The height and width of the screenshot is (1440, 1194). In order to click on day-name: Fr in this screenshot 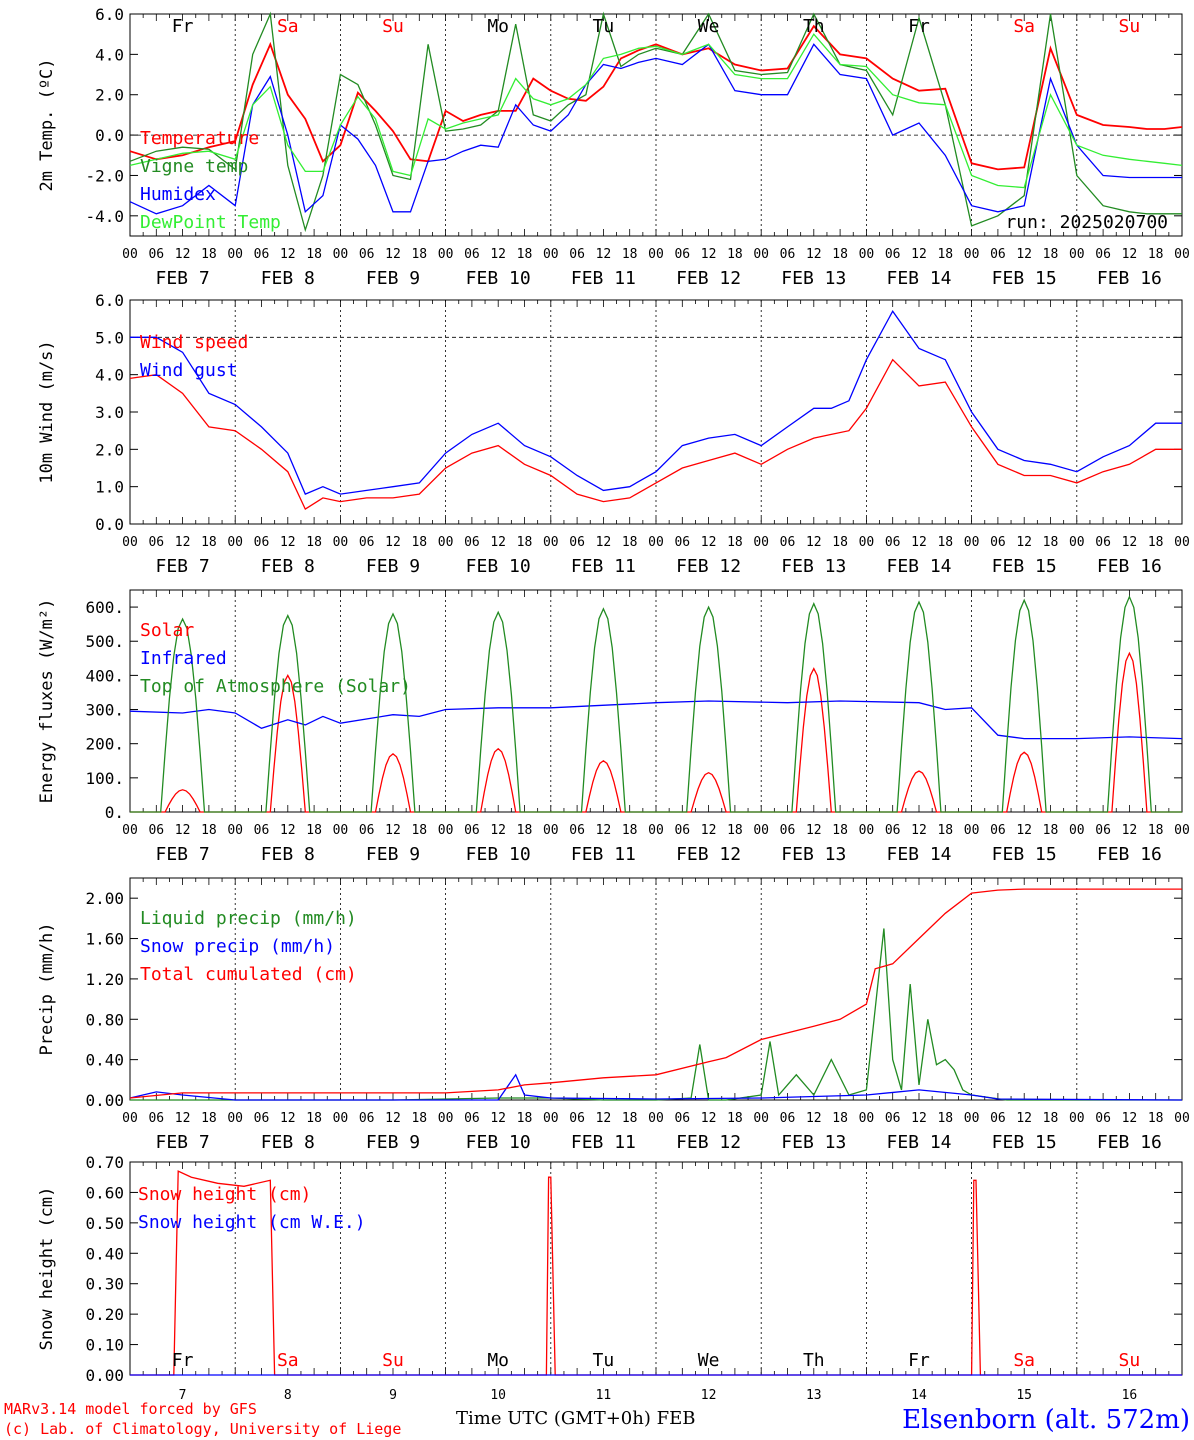, I will do `click(183, 26)`.